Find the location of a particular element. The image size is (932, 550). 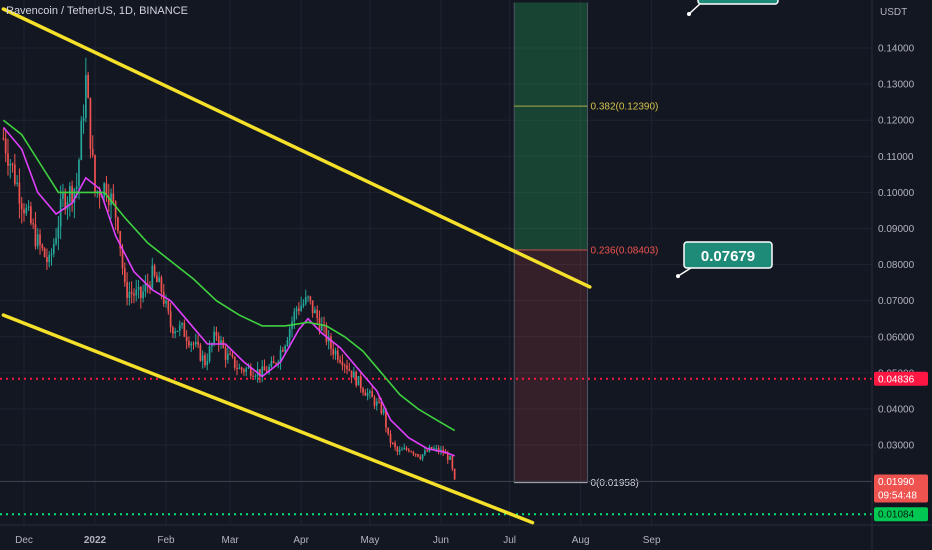

callout-box is located at coordinates (728, 255).